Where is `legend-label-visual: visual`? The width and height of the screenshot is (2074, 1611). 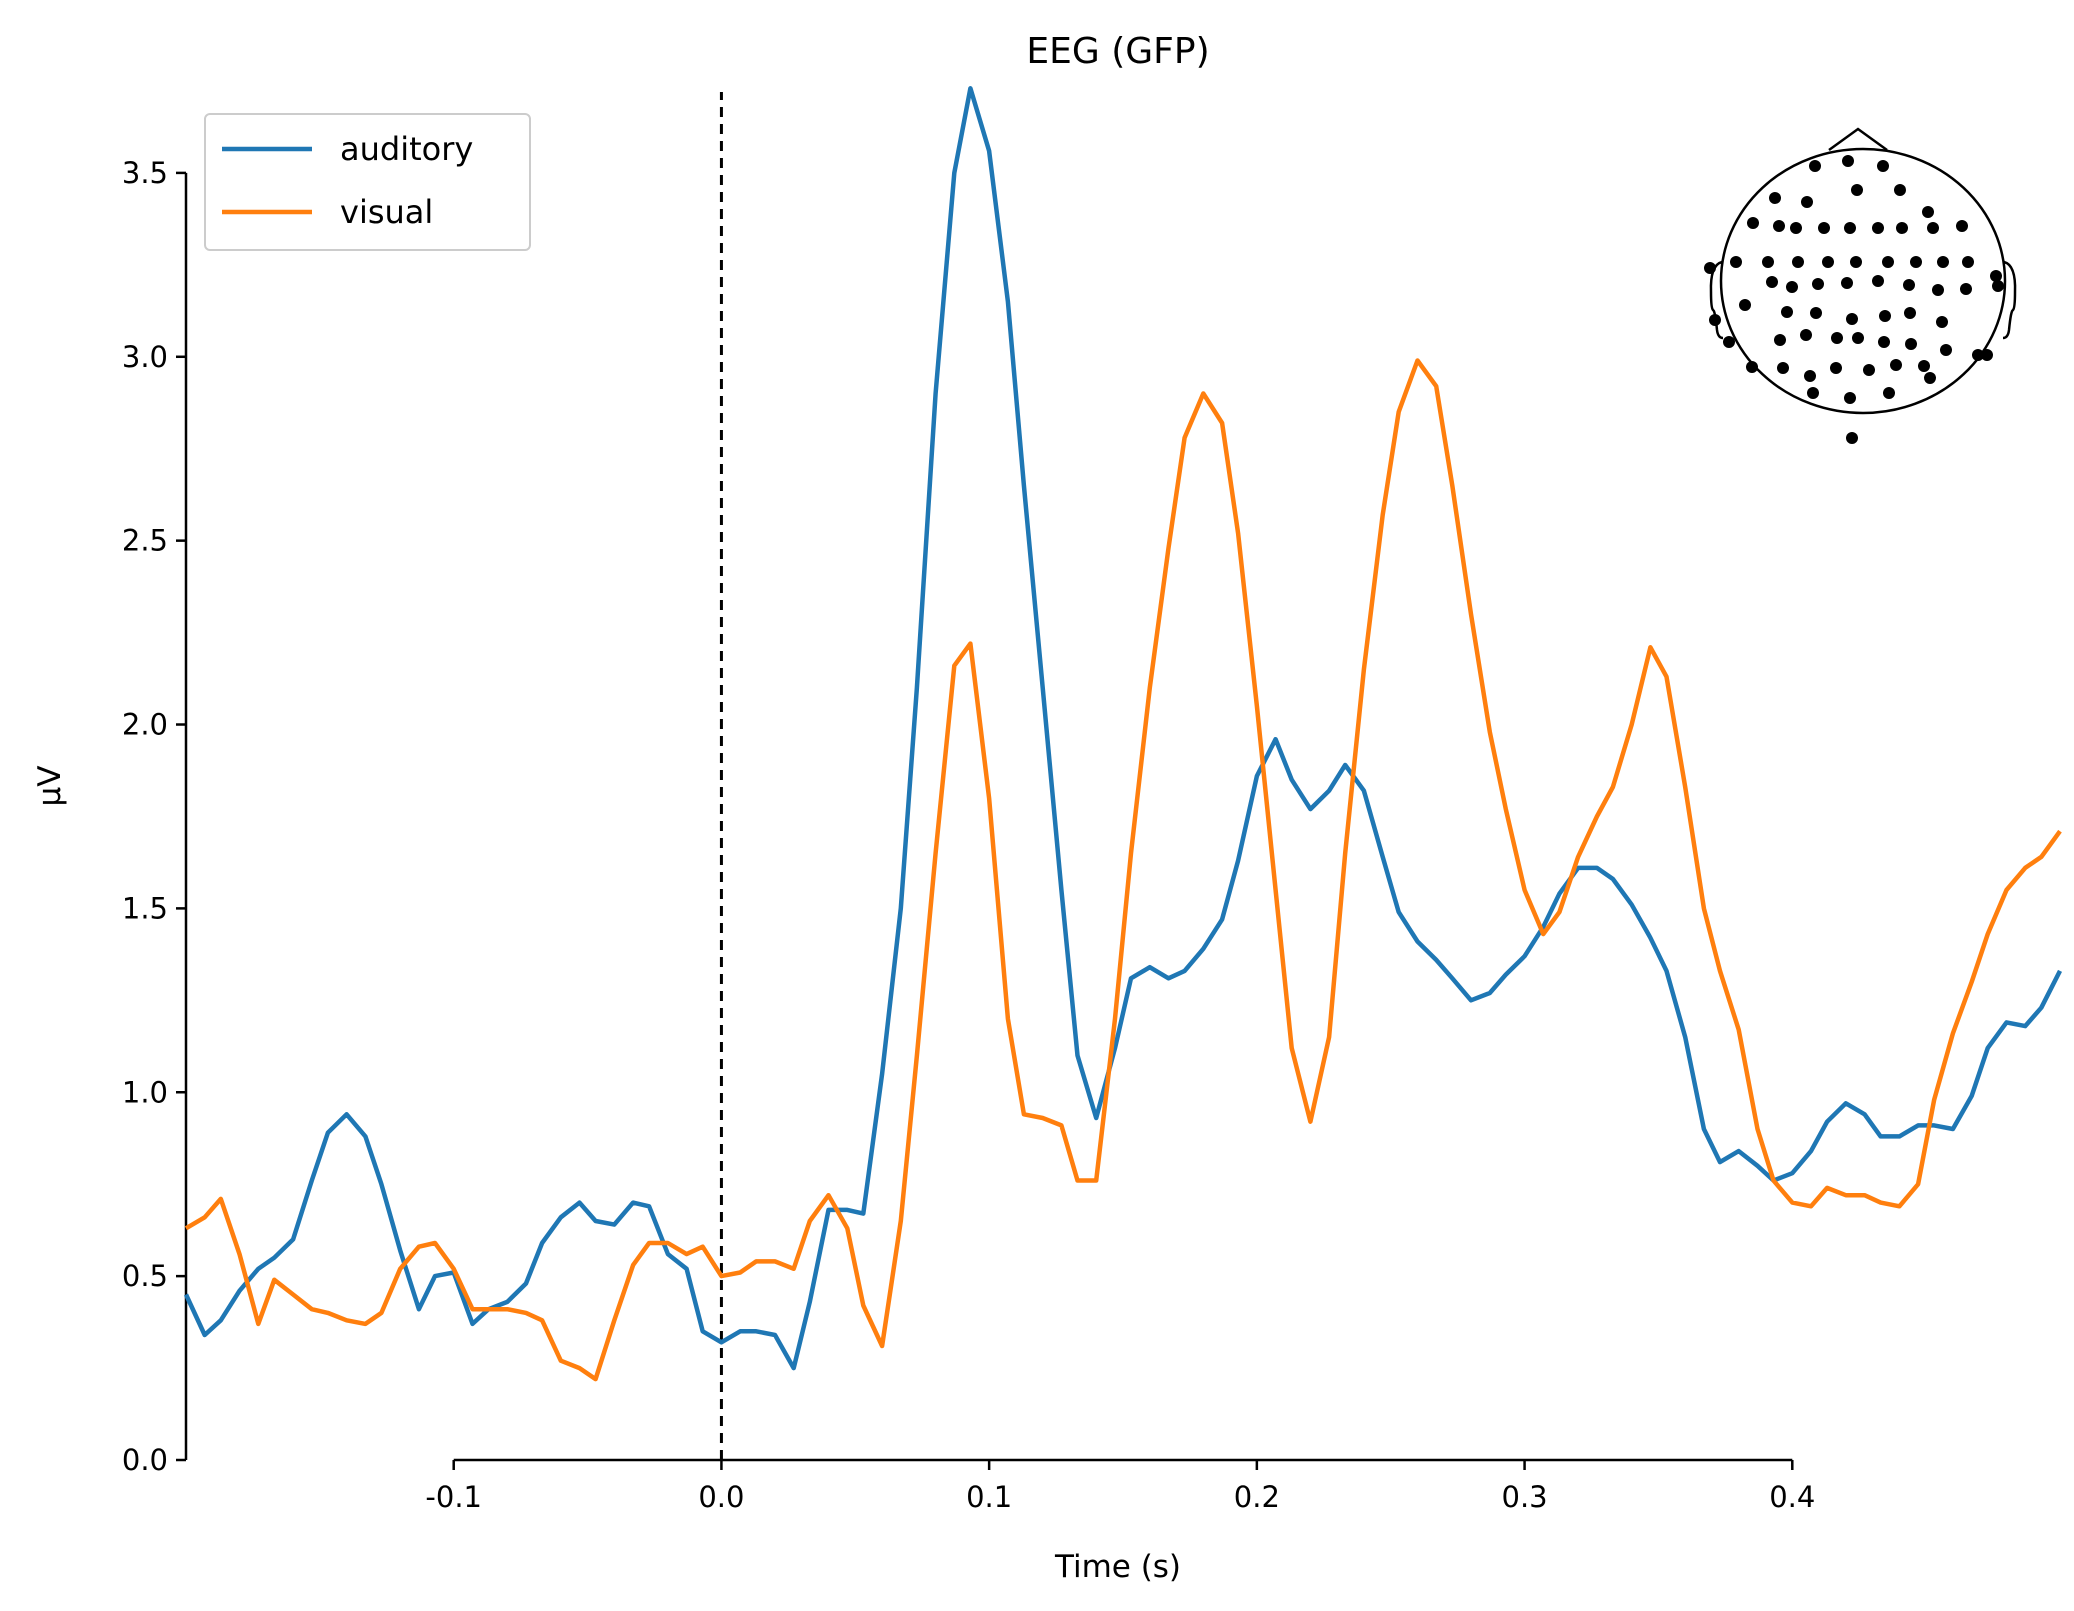
legend-label-visual: visual is located at coordinates (386, 212).